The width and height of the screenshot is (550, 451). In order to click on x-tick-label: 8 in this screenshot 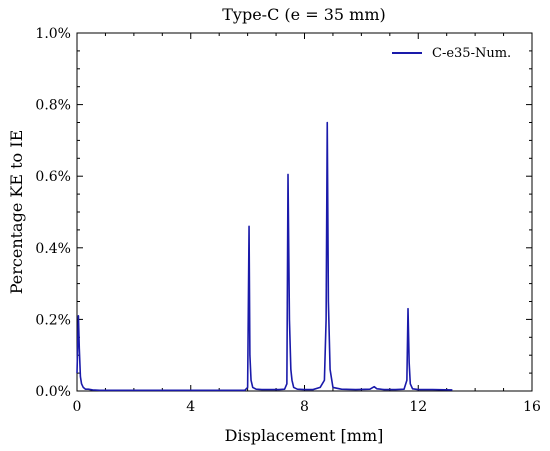, I will do `click(304, 407)`.